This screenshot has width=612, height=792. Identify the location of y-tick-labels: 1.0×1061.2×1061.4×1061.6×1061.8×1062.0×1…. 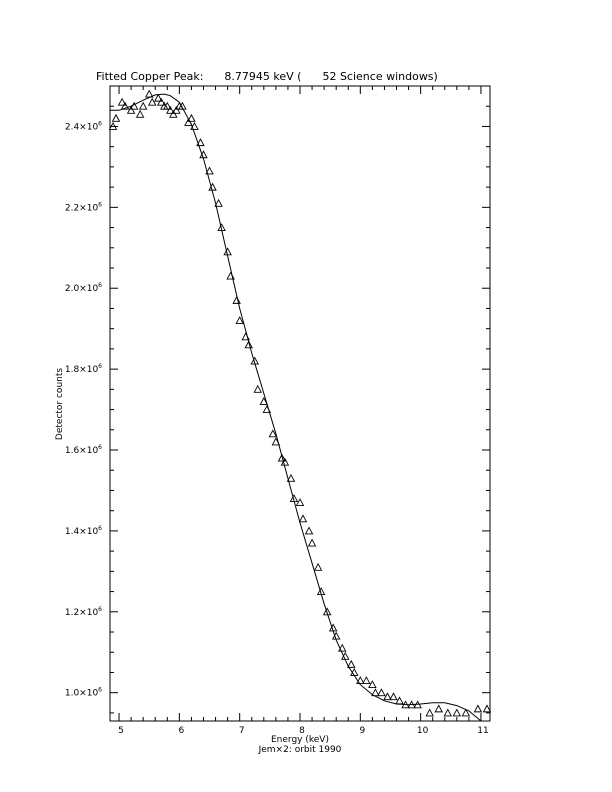
(83, 409).